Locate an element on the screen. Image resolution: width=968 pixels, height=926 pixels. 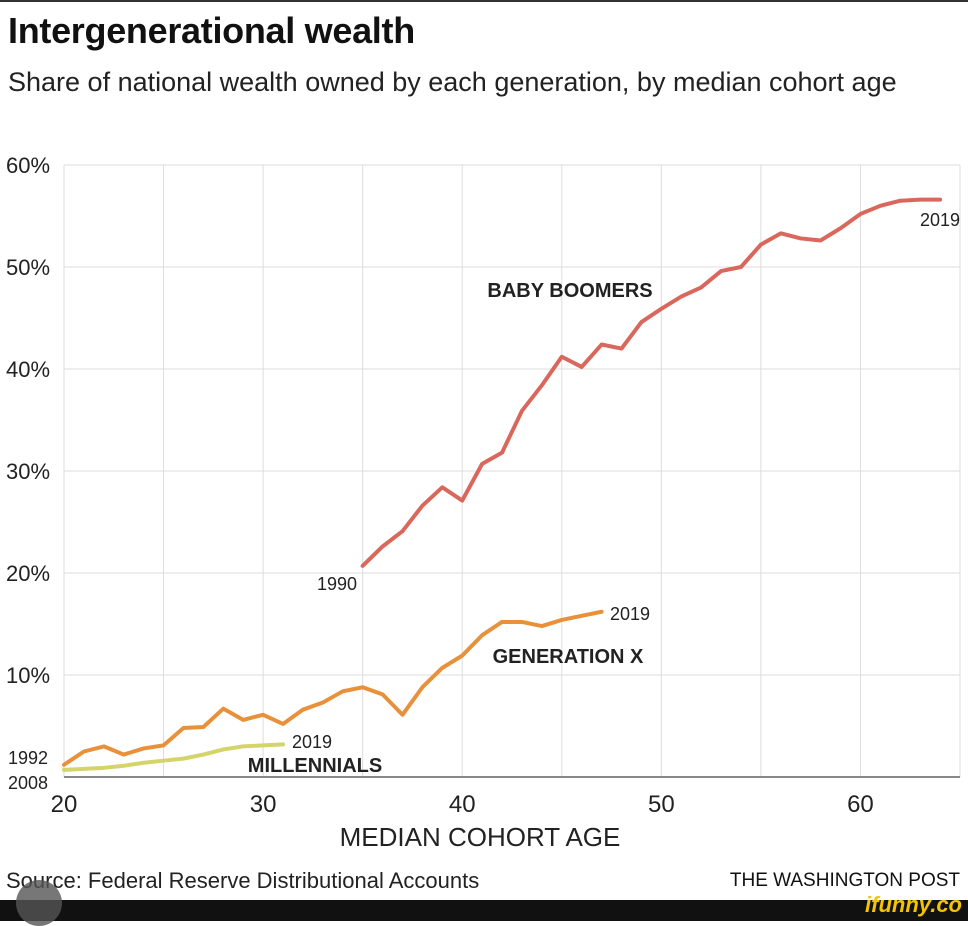
series-label: MILLENNIALS is located at coordinates (315, 766).